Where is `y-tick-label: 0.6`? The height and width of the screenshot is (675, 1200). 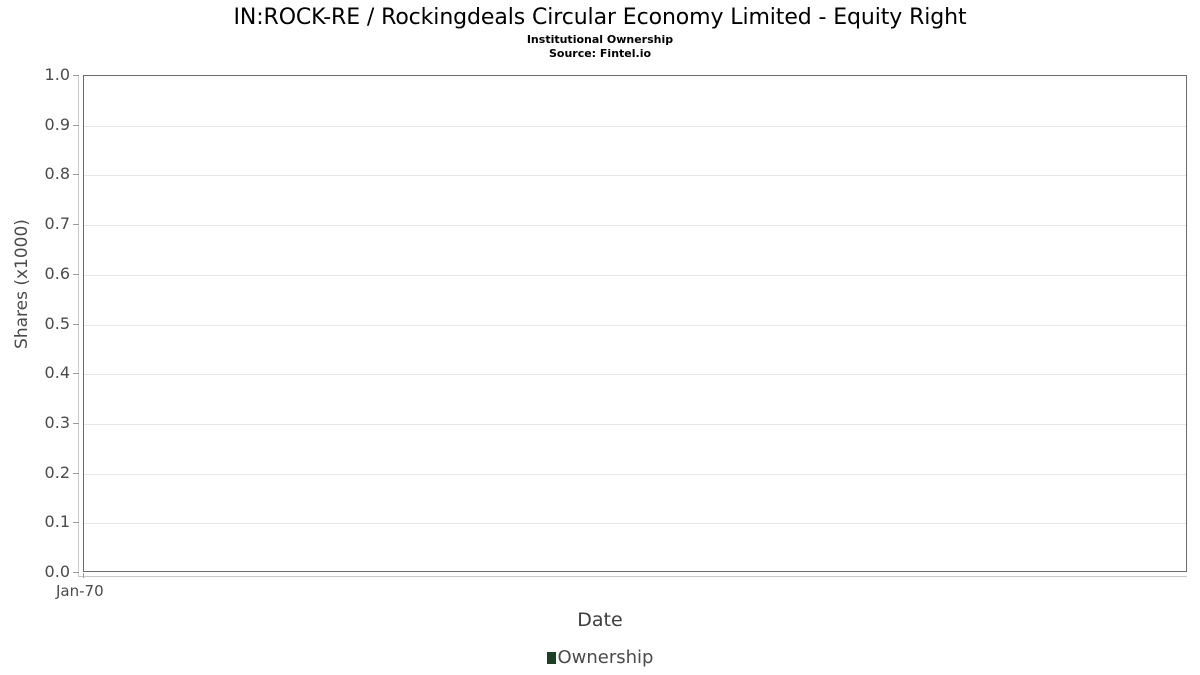
y-tick-label: 0.6 is located at coordinates (57, 273).